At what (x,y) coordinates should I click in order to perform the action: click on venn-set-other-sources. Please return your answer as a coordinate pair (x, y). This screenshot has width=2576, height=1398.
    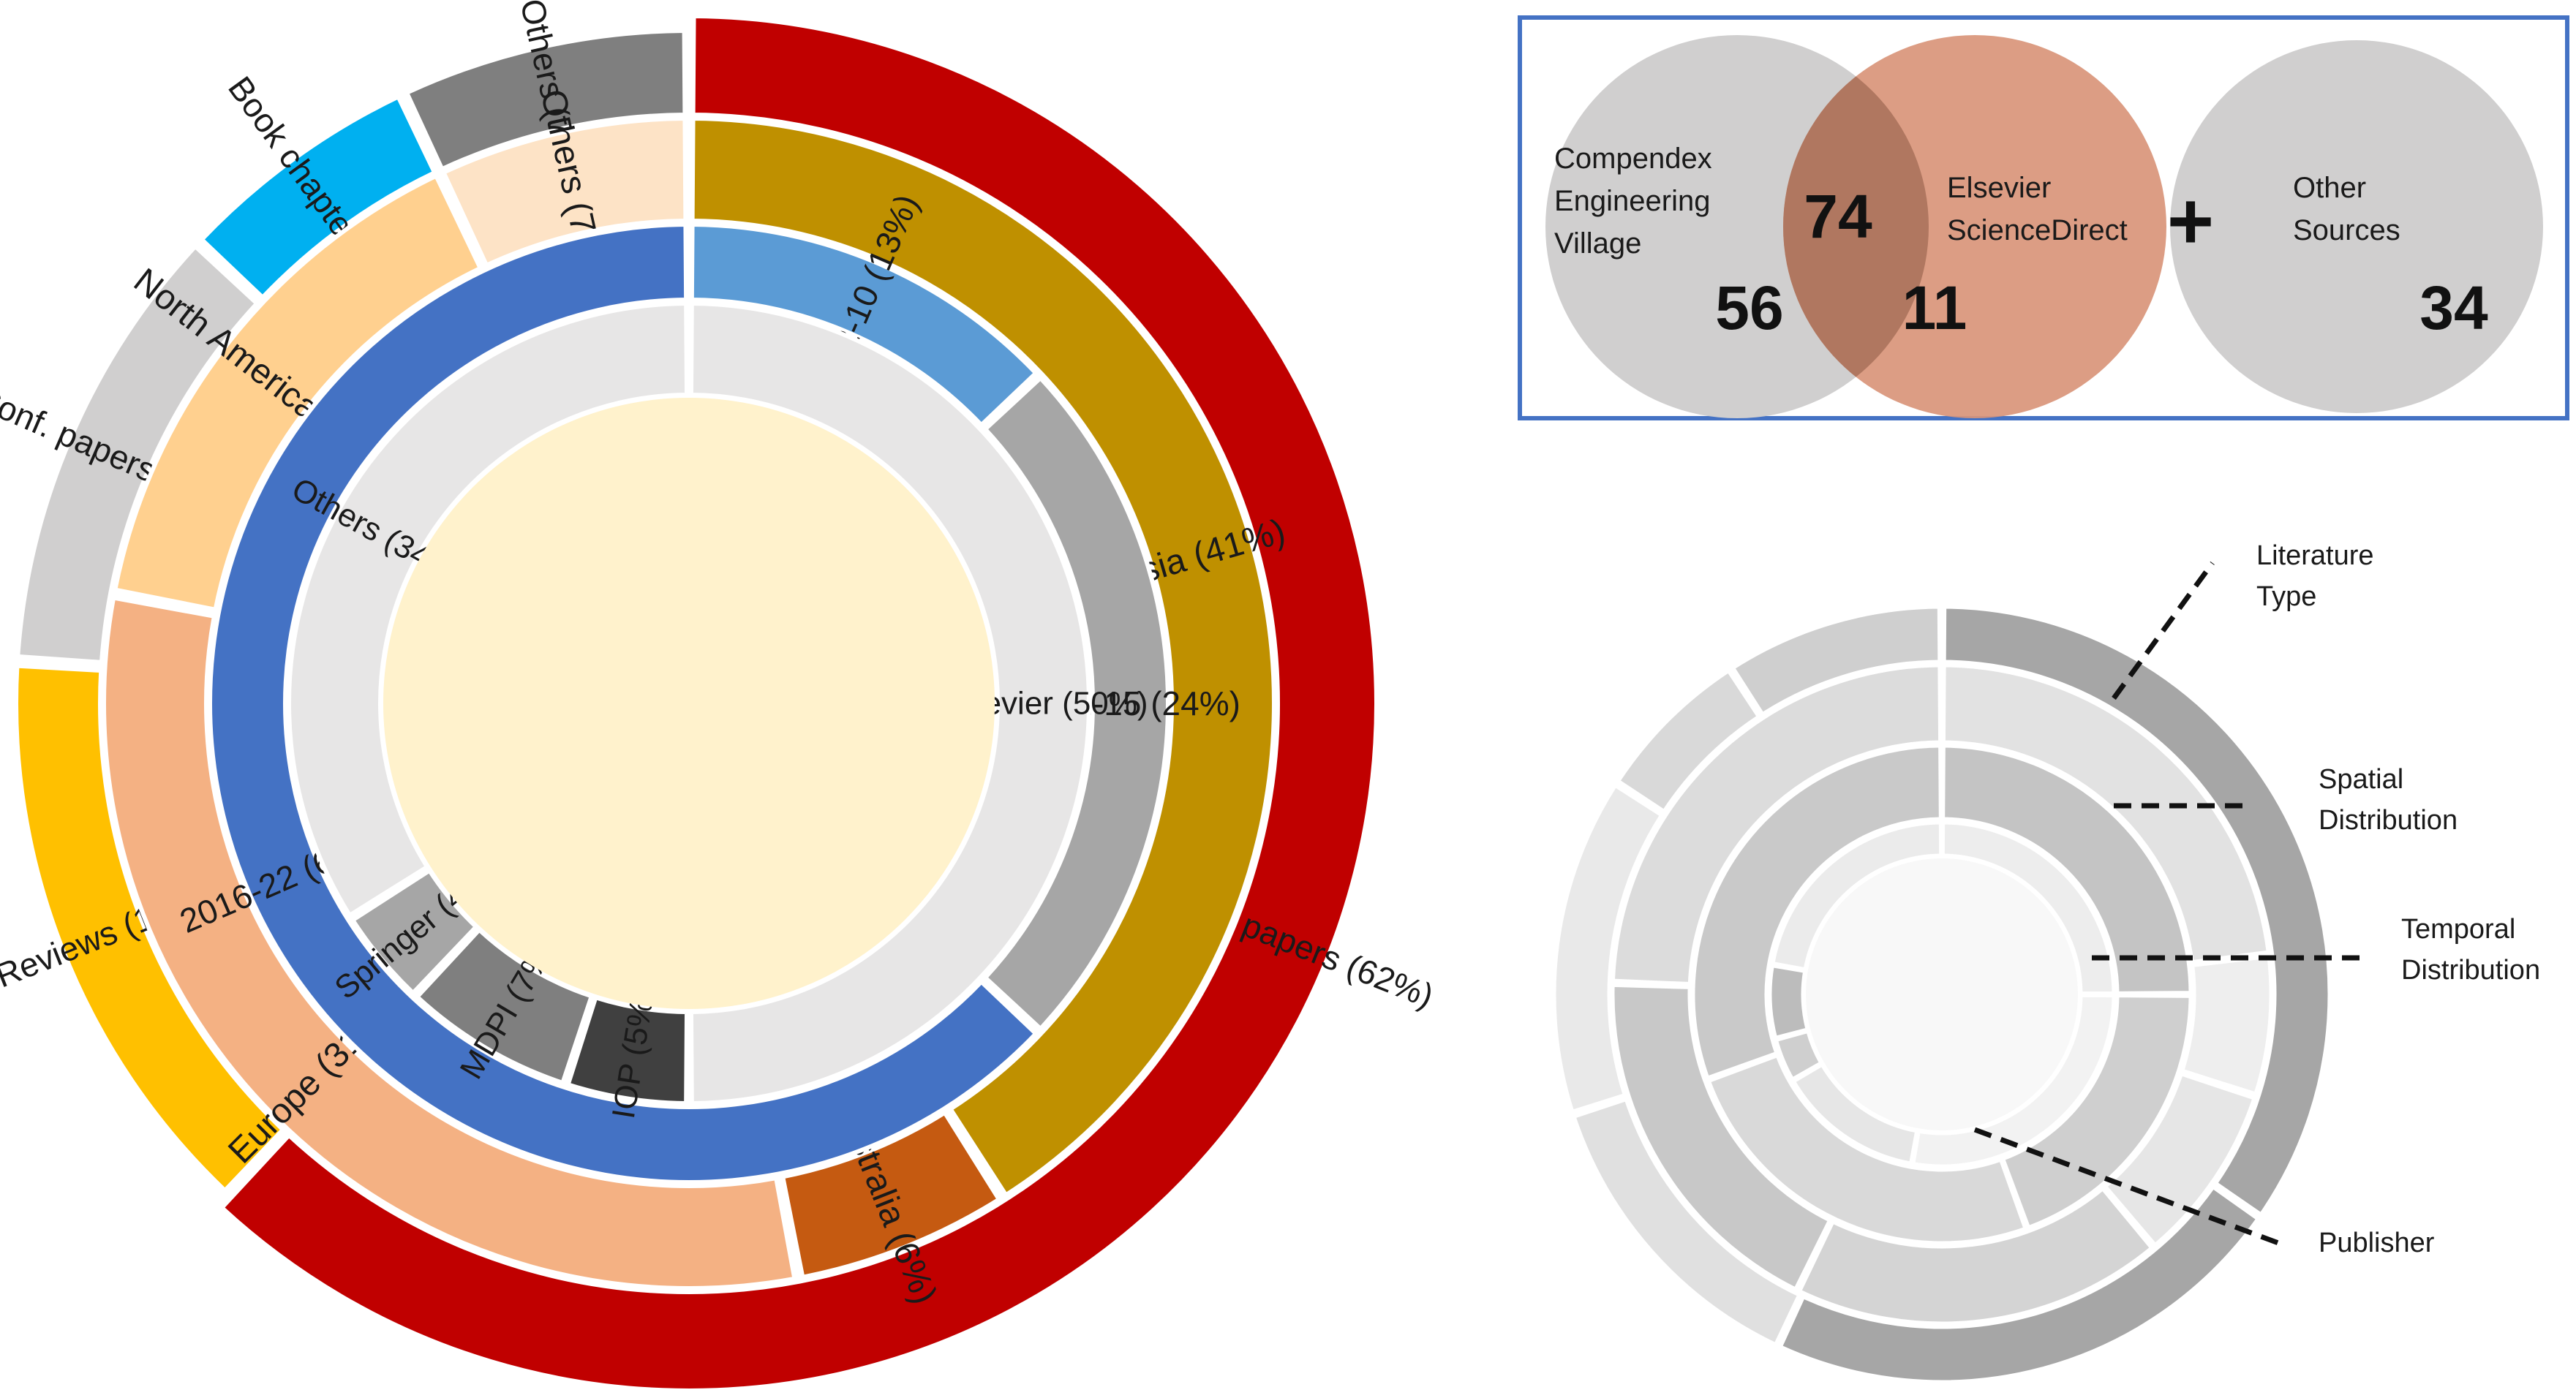
    Looking at the image, I should click on (2356, 226).